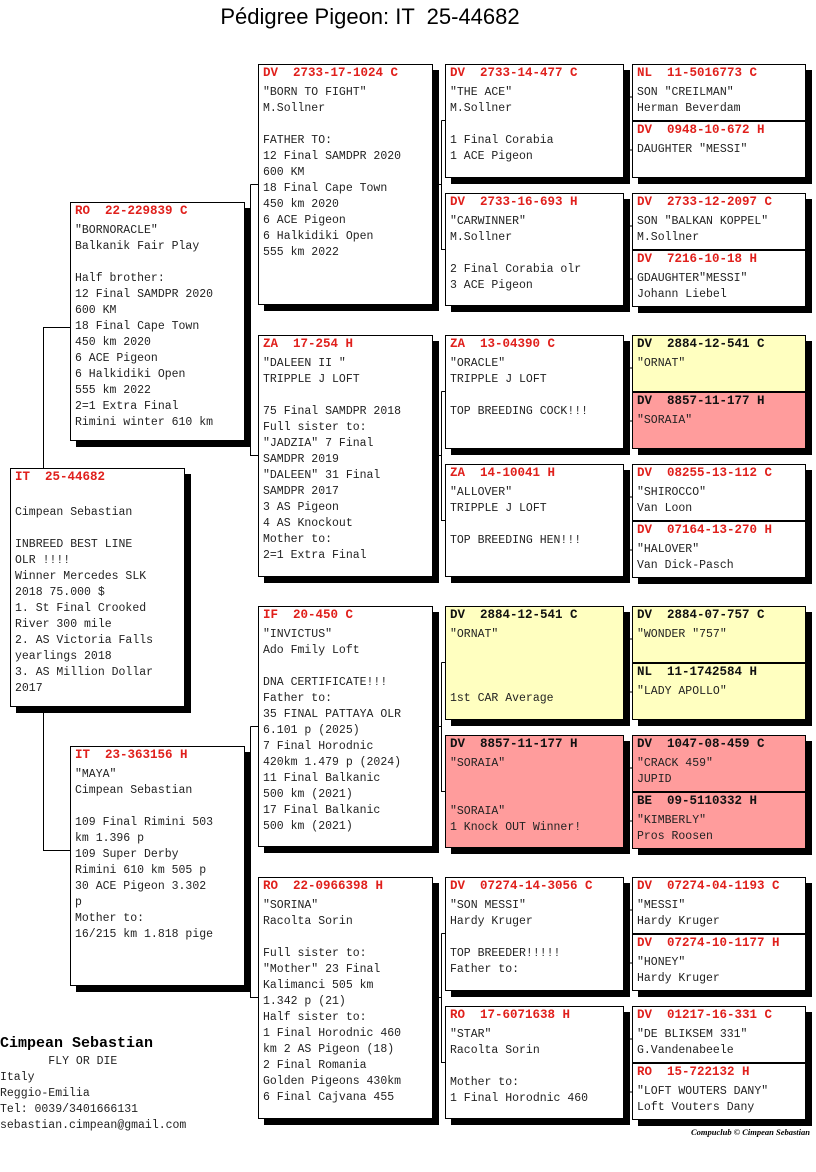 This screenshot has height=1172, width=816. What do you see at coordinates (315, 555) in the screenshot?
I see `pigeon-info-line: 2=1 Extra Final` at bounding box center [315, 555].